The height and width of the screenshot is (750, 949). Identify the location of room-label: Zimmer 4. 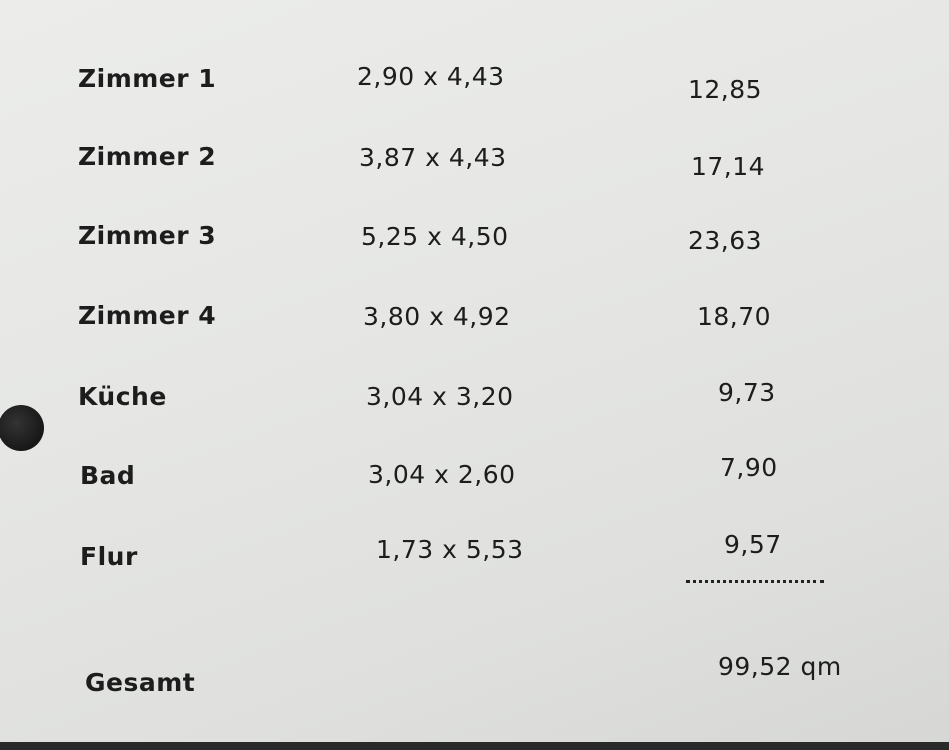
(147, 315).